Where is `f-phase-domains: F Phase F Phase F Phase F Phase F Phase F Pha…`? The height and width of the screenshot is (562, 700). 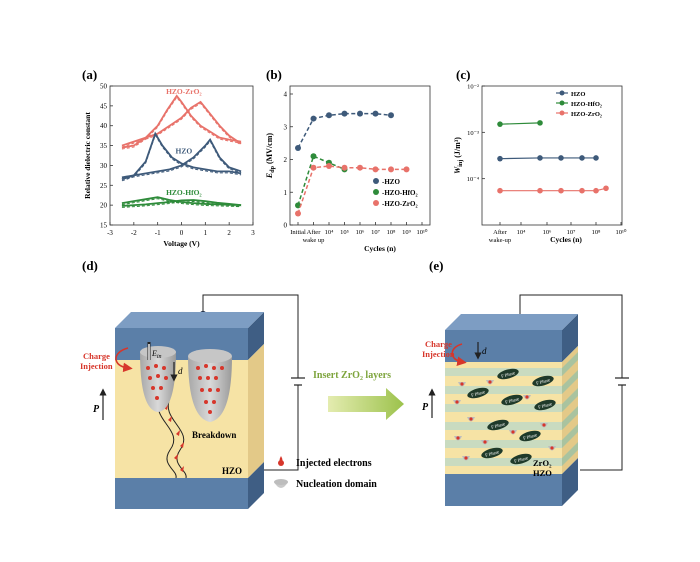
f-phase-domains: F Phase F Phase F Phase F Phase F Phase F Pha… is located at coordinates (504, 416).